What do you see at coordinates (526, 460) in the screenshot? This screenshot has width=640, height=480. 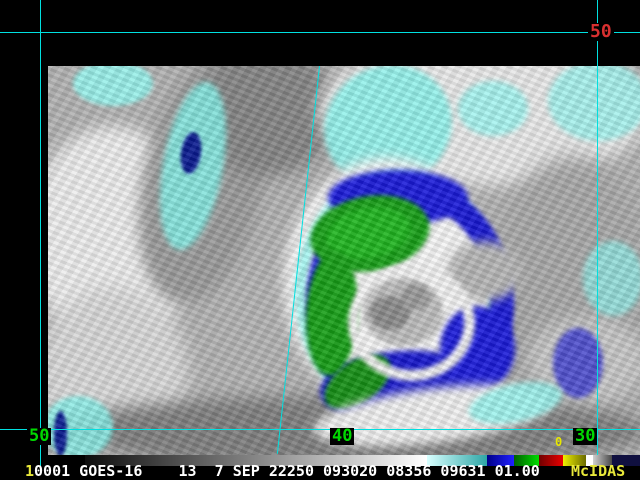 I see `colorbar-segment-green-ramp` at bounding box center [526, 460].